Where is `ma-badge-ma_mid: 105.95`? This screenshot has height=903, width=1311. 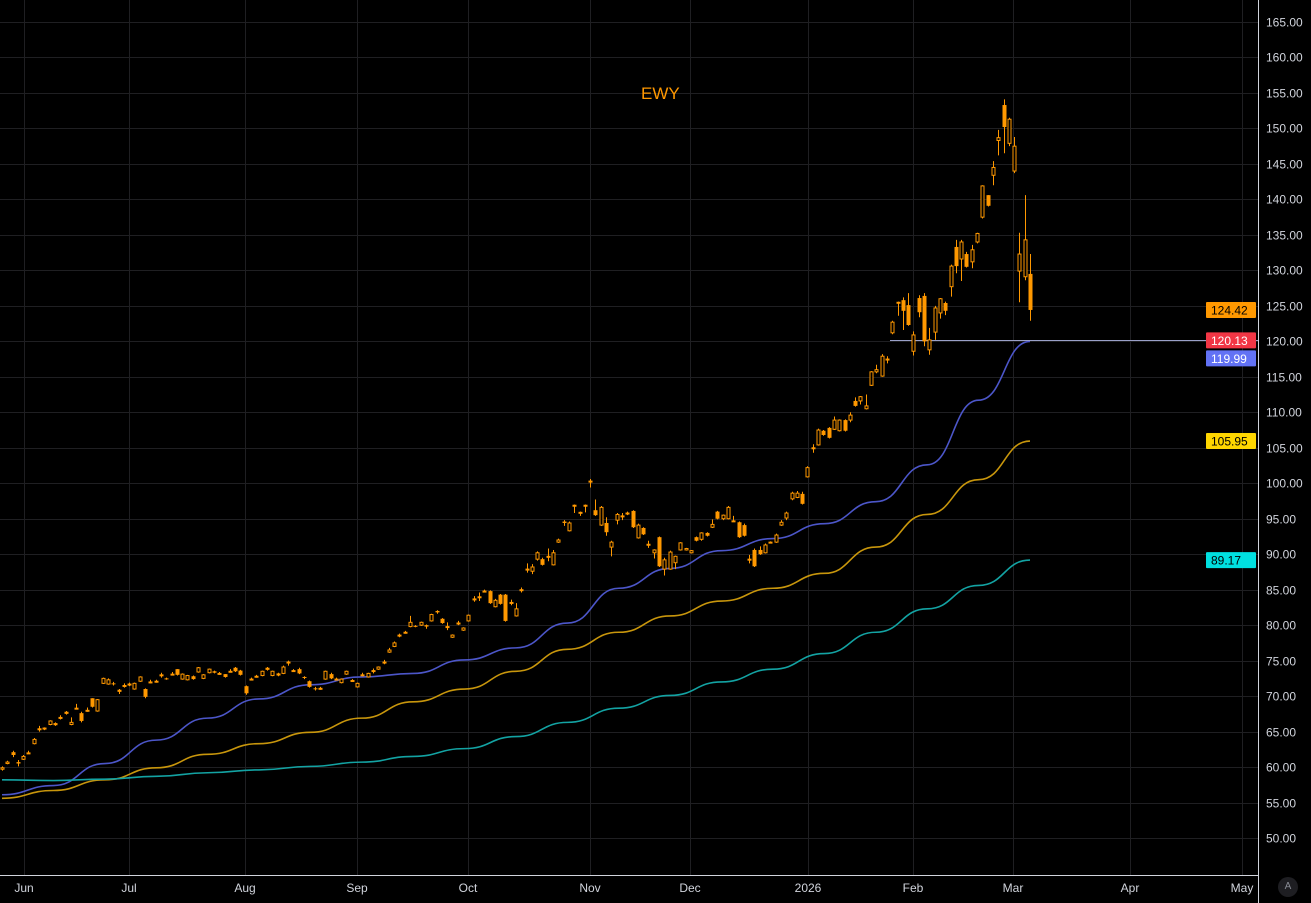
ma-badge-ma_mid: 105.95 is located at coordinates (1231, 441).